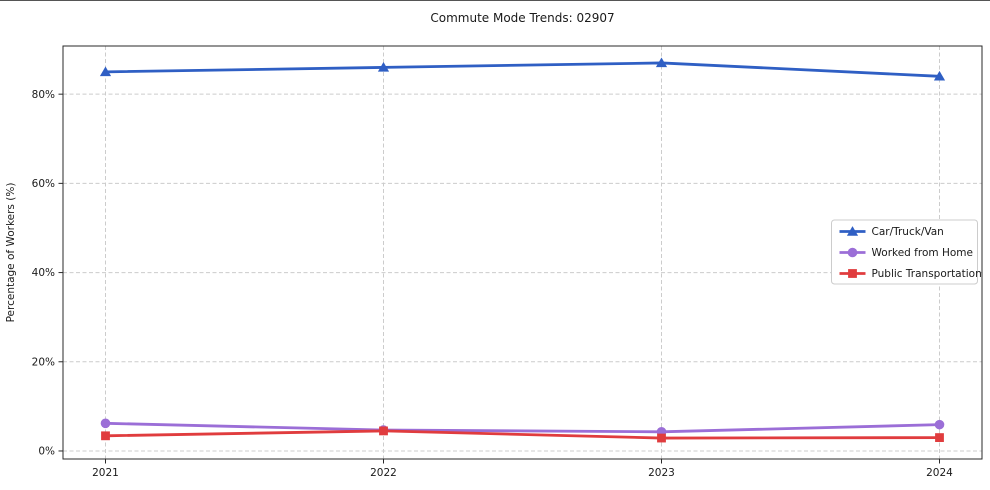 This screenshot has height=490, width=990. What do you see at coordinates (661, 473) in the screenshot?
I see `x-tick-label: 2023` at bounding box center [661, 473].